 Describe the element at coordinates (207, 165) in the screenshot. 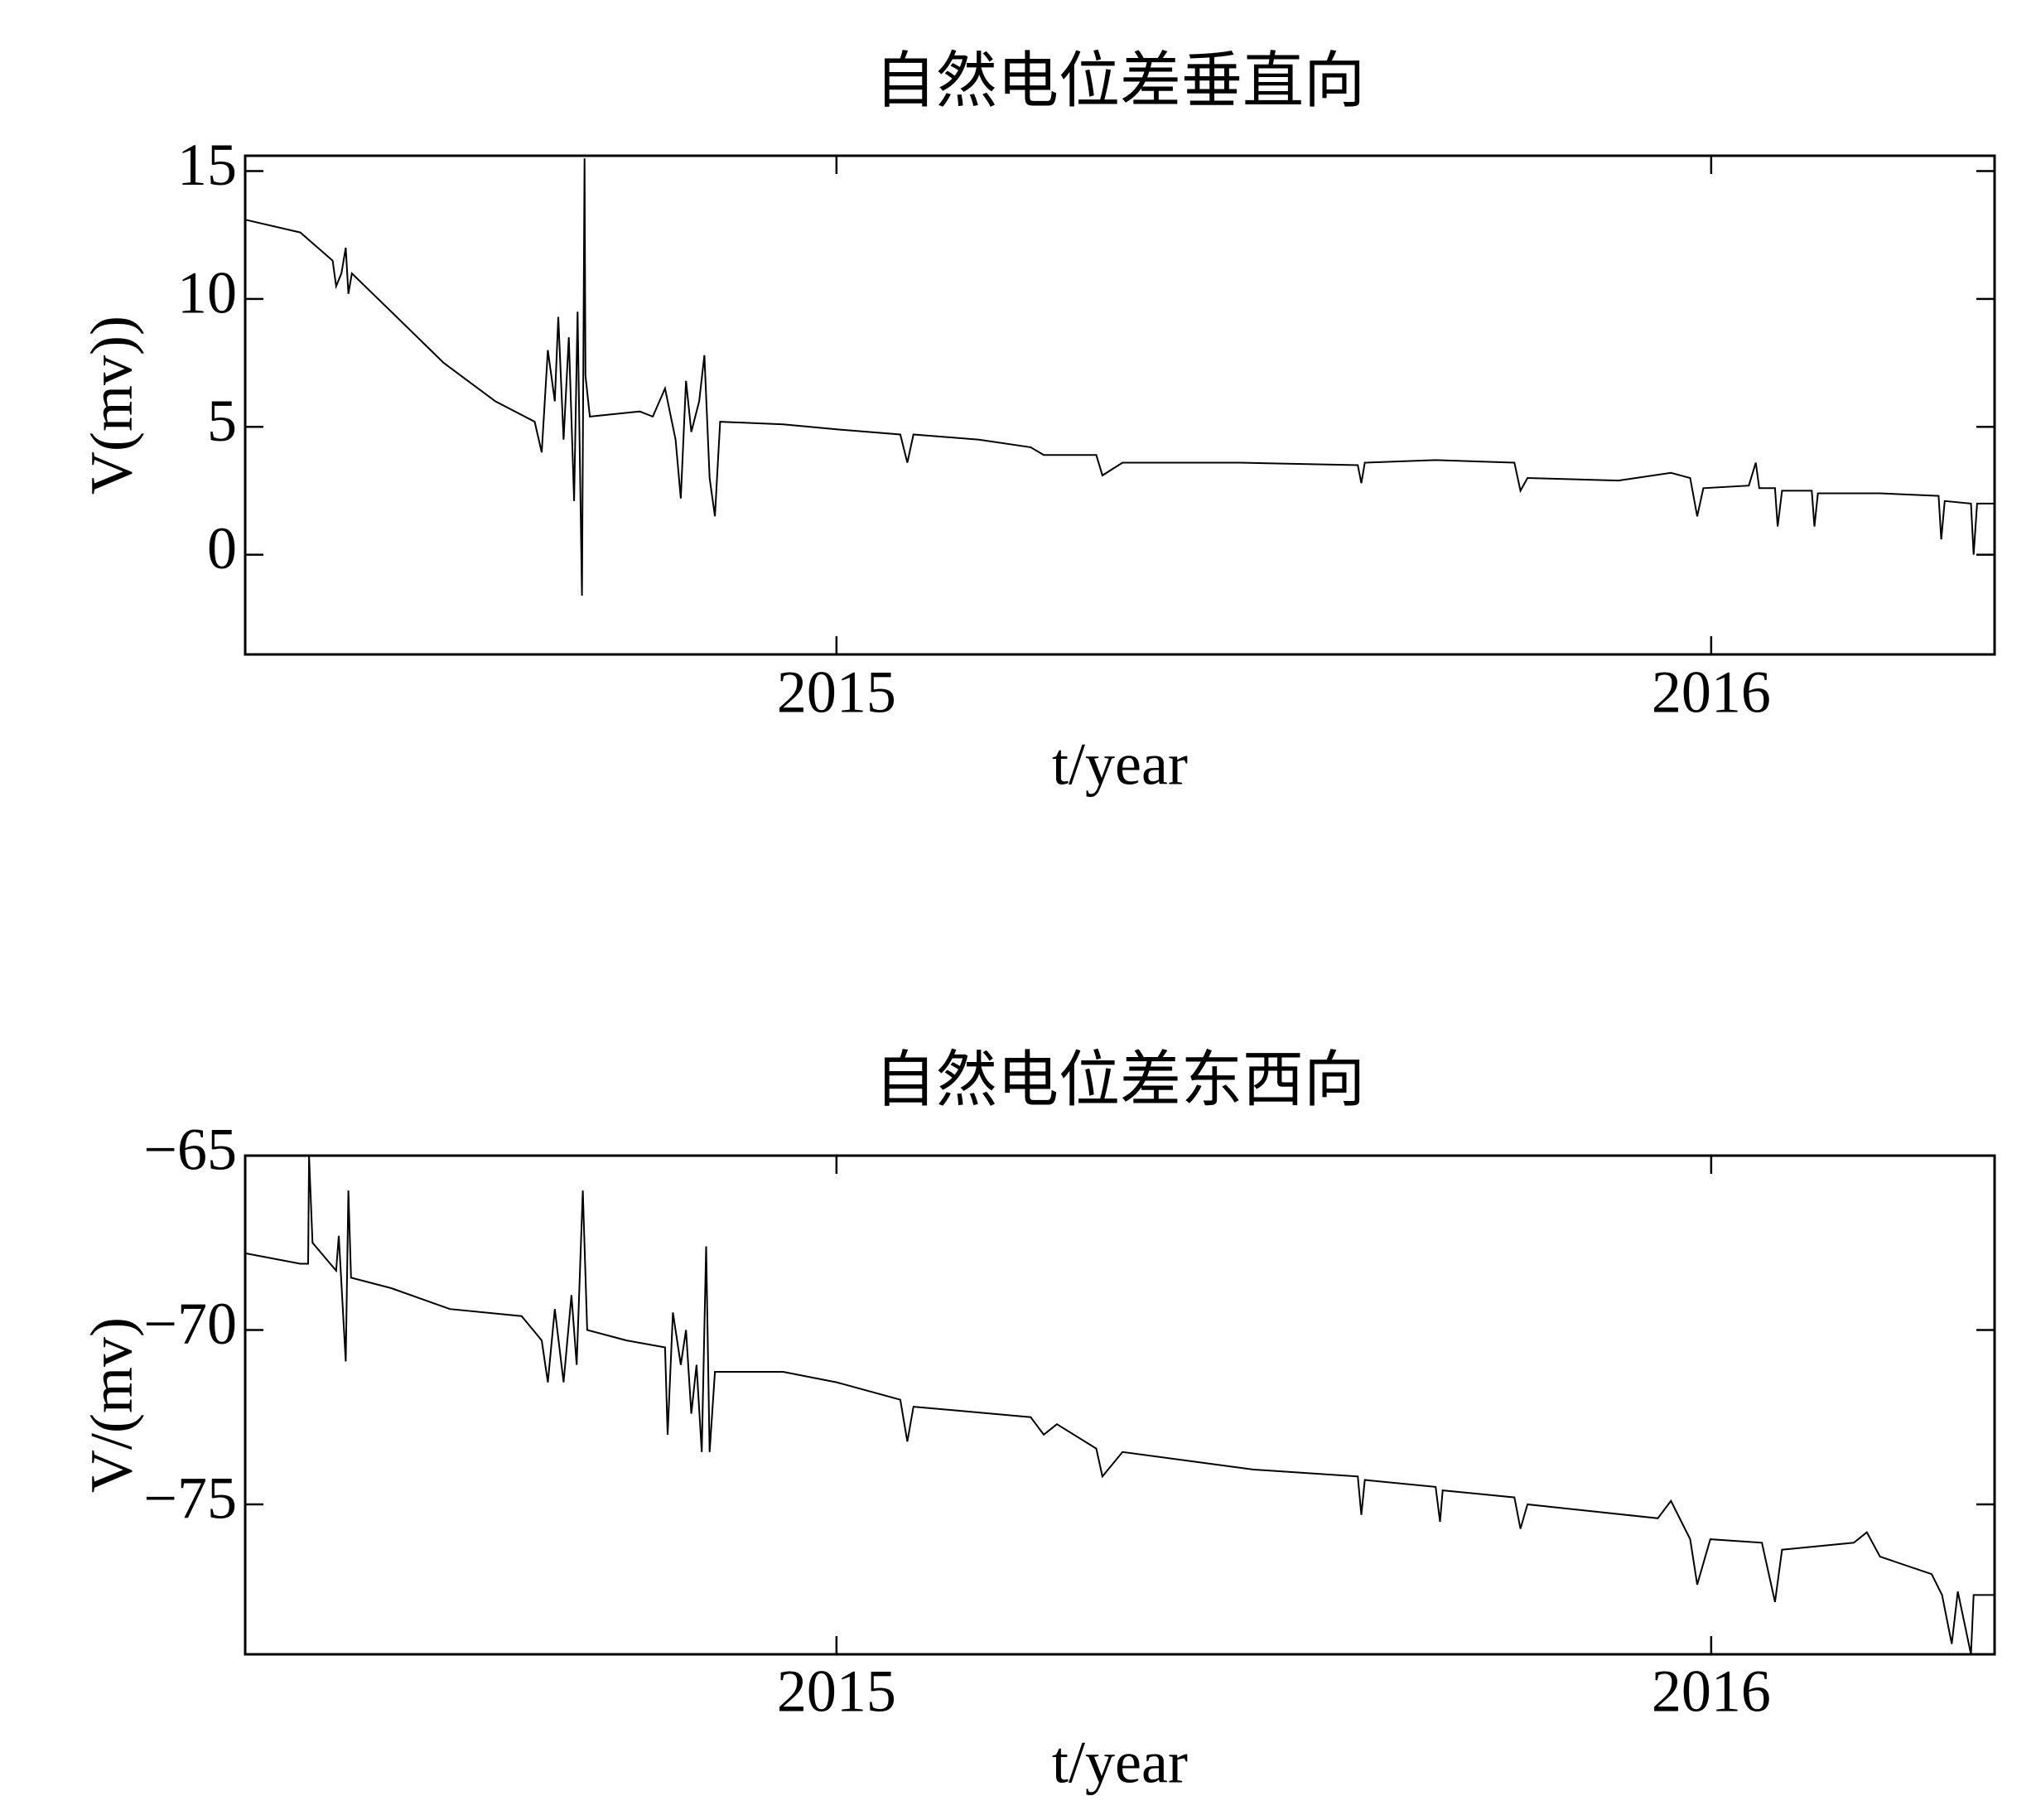

I see `y-tick-label: 15` at that location.